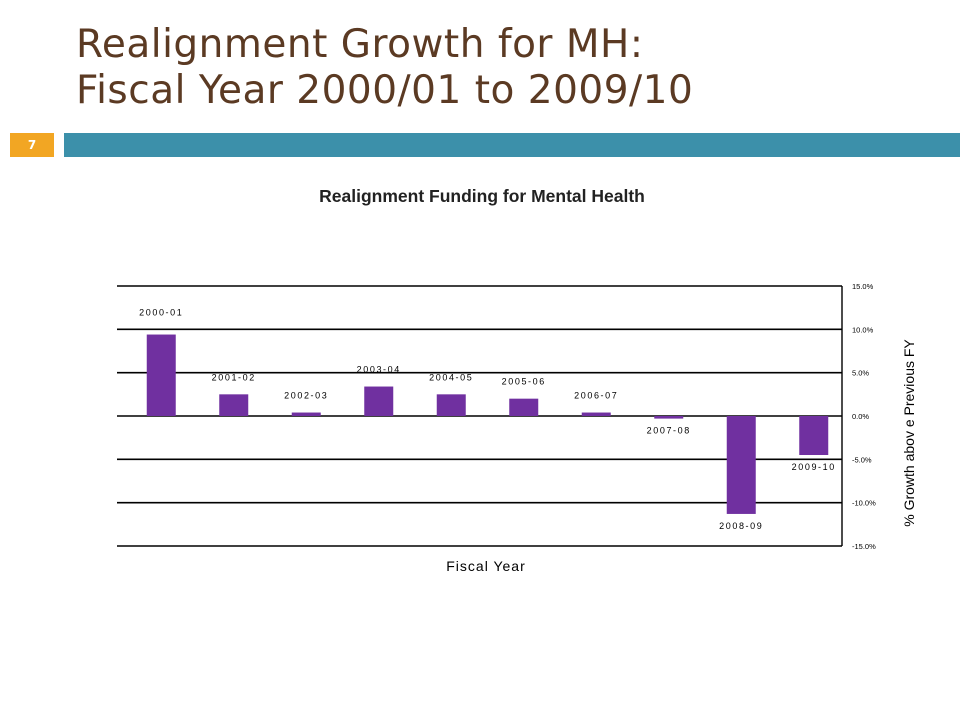 The image size is (960, 720). I want to click on y-tick-label: 5.0%, so click(860, 373).